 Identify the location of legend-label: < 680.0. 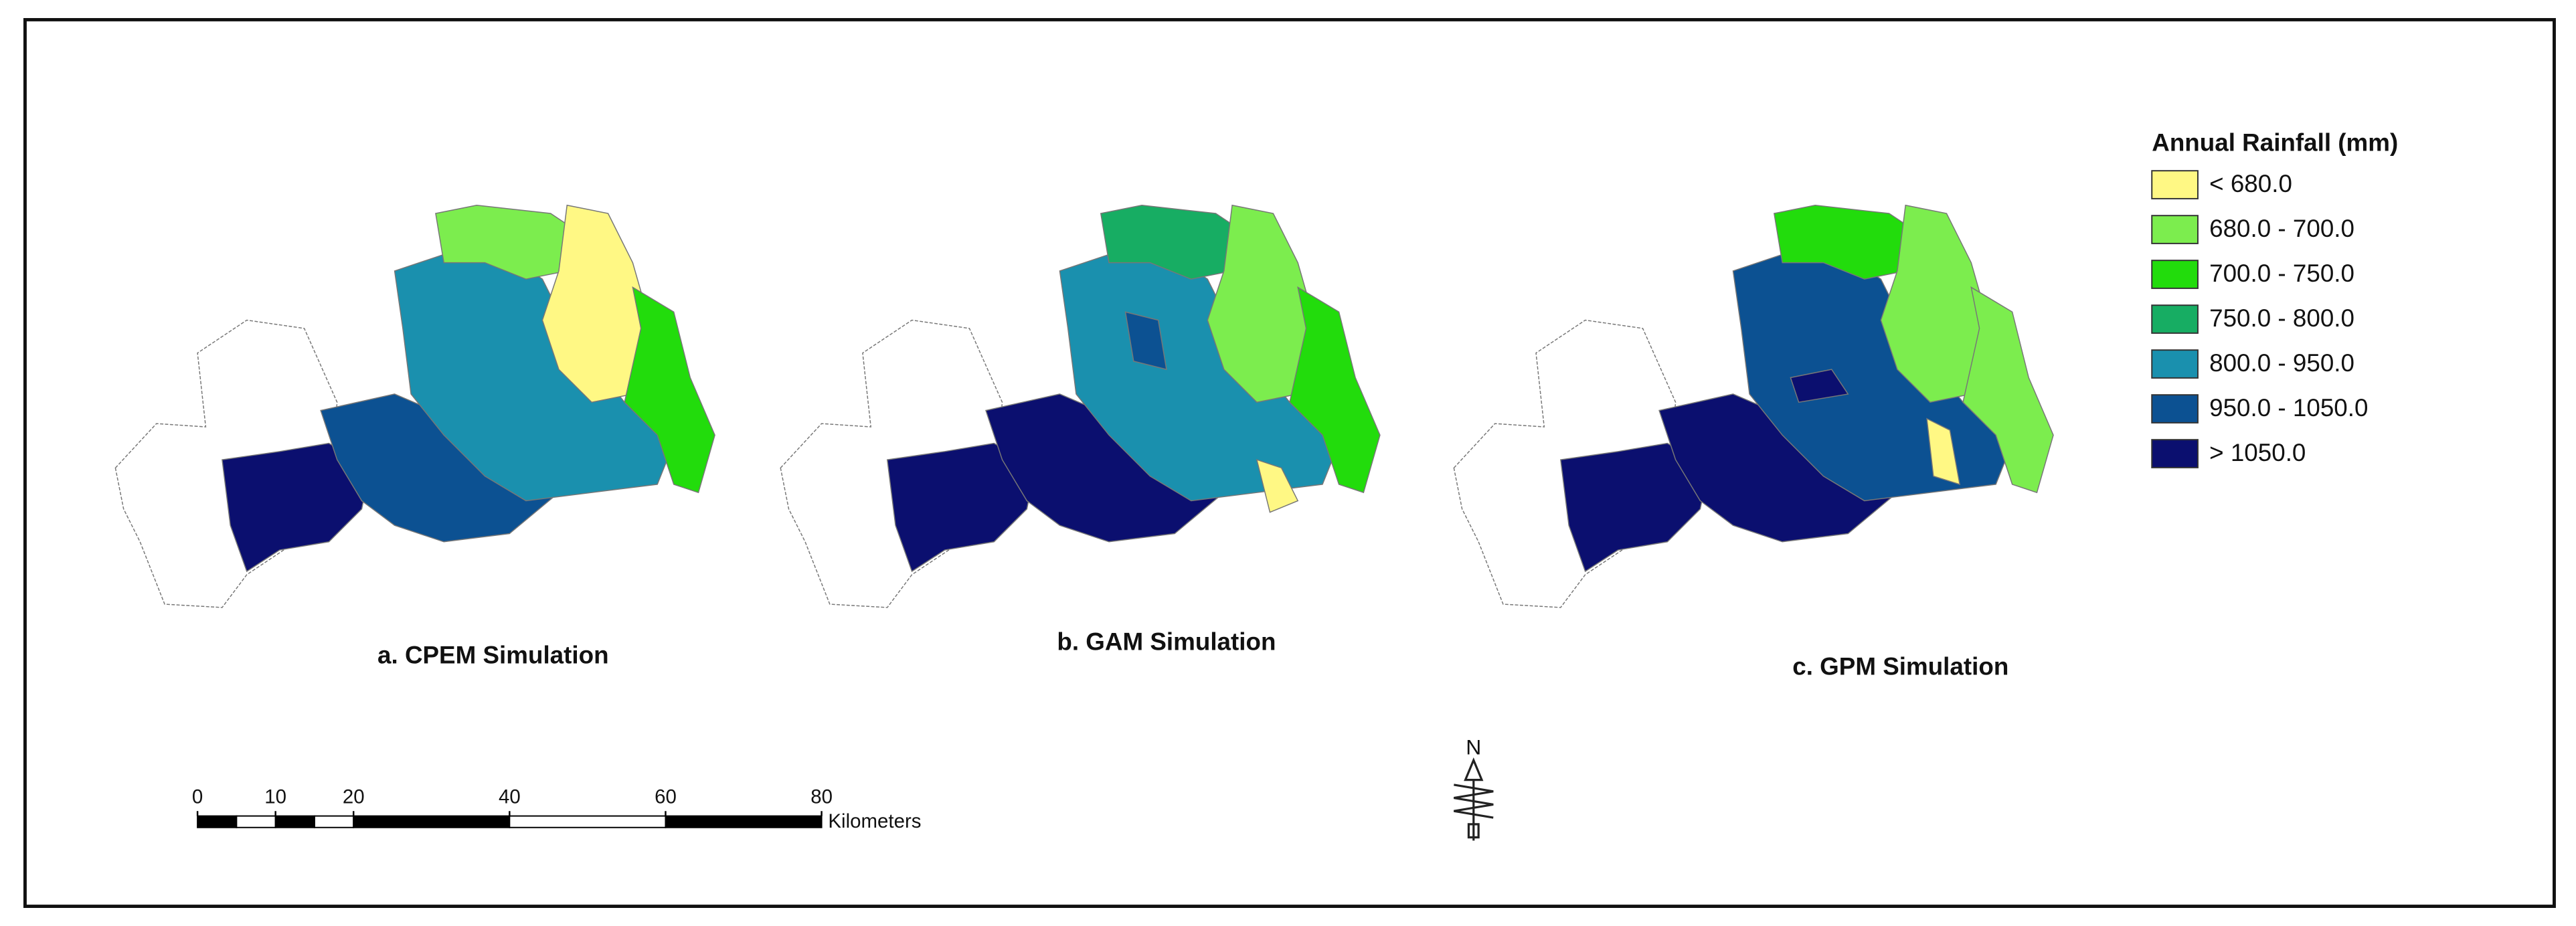
(2250, 184).